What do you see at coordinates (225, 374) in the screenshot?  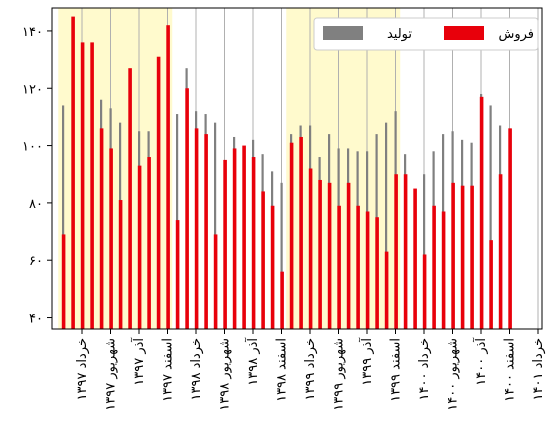 I see `x-tick-label-5: شهریور ۱۳۹۸` at bounding box center [225, 374].